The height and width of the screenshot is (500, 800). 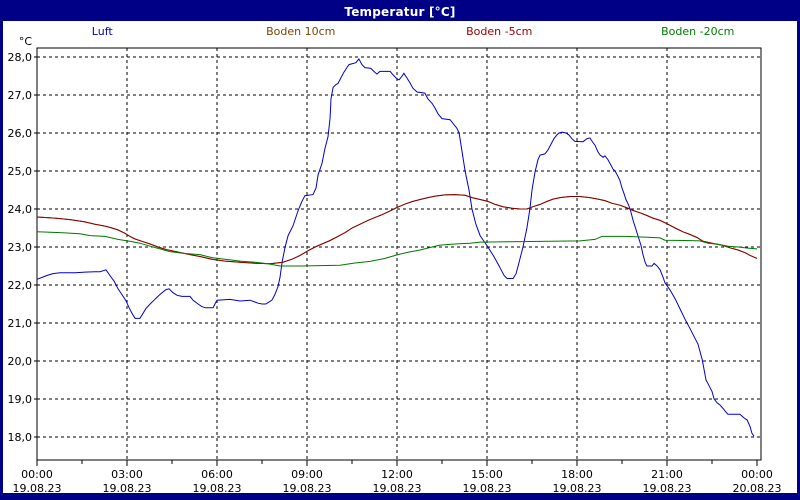 What do you see at coordinates (577, 474) in the screenshot?
I see `svg-text: 18:00` at bounding box center [577, 474].